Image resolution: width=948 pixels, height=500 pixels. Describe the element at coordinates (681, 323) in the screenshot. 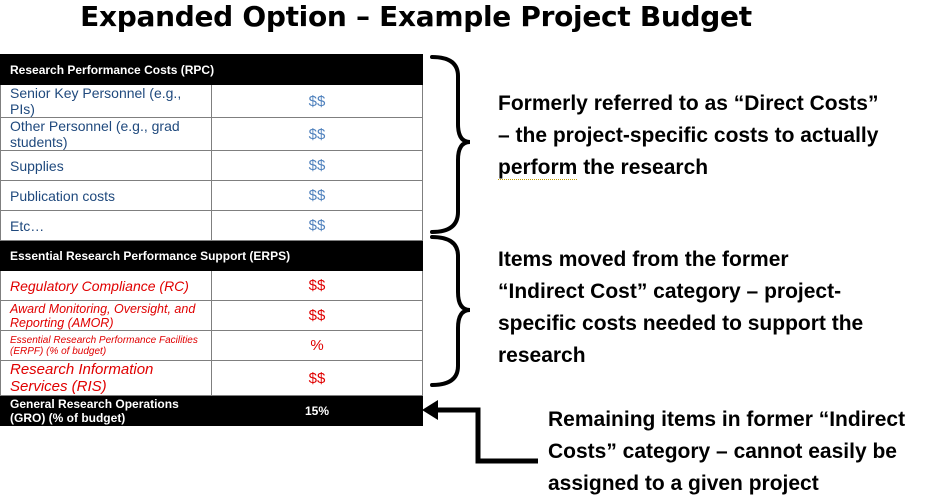

I see `annotation-line: specific costs needed to support the` at that location.